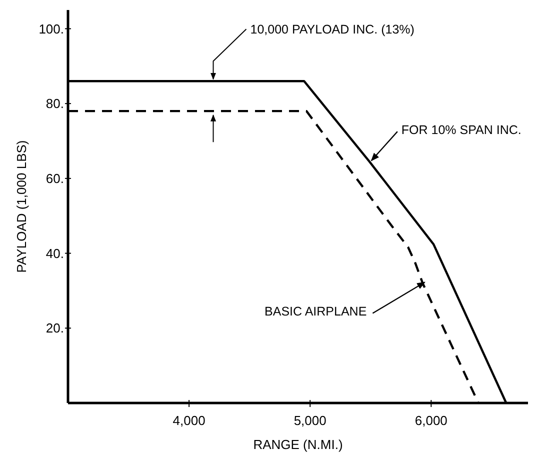 The height and width of the screenshot is (463, 536). Describe the element at coordinates (189, 420) in the screenshot. I see `x-tick-label: 4,000` at that location.